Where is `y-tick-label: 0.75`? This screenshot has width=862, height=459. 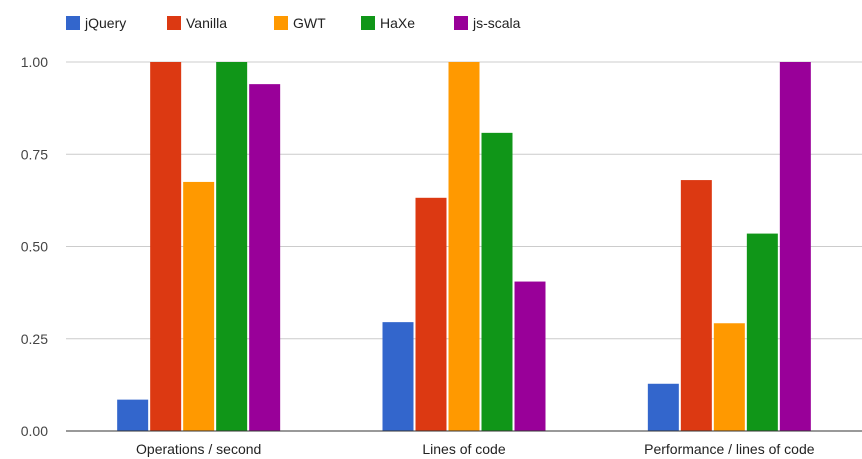 y-tick-label: 0.75 is located at coordinates (34, 154).